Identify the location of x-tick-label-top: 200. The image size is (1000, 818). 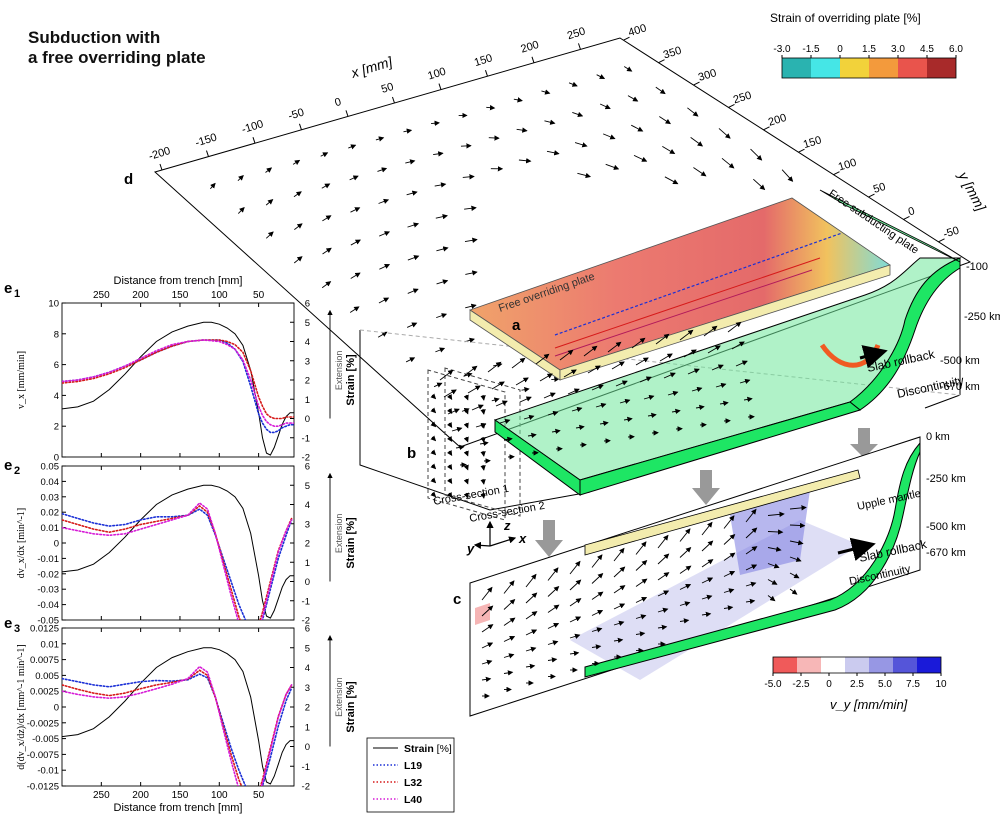
(140, 295).